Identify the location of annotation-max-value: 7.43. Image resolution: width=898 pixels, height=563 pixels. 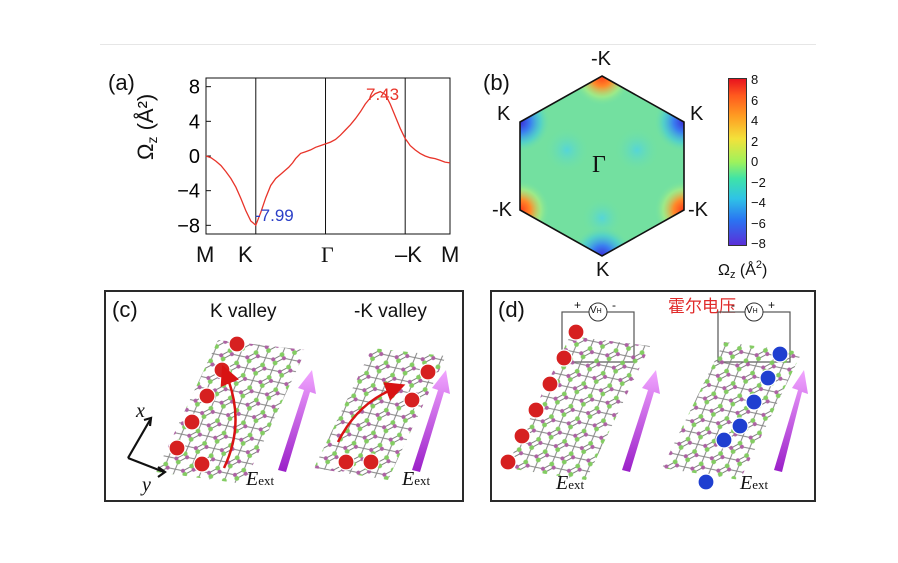
(383, 94).